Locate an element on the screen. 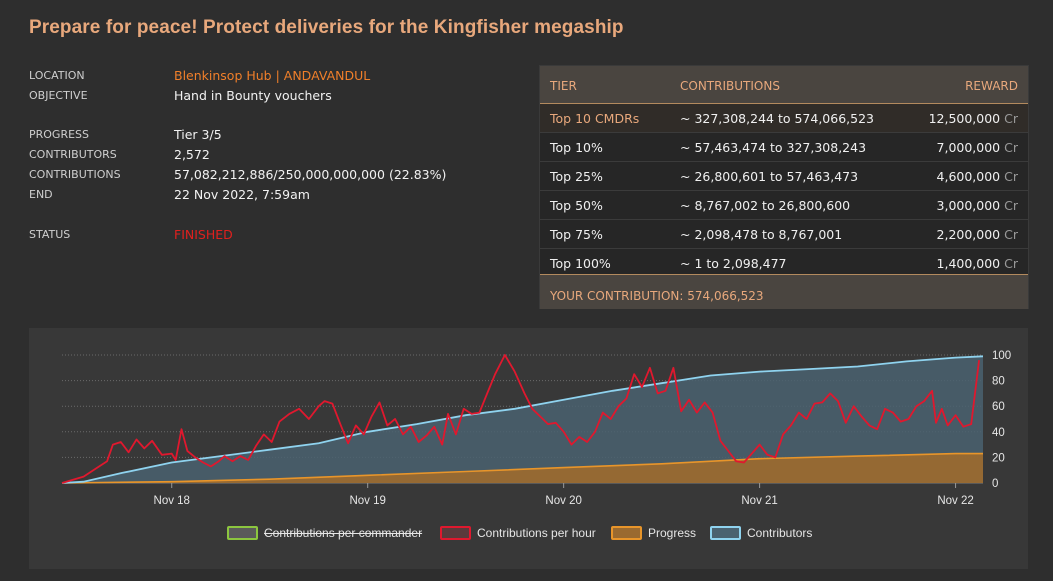 This screenshot has height=581, width=1053. legend-swatch-orange is located at coordinates (626, 533).